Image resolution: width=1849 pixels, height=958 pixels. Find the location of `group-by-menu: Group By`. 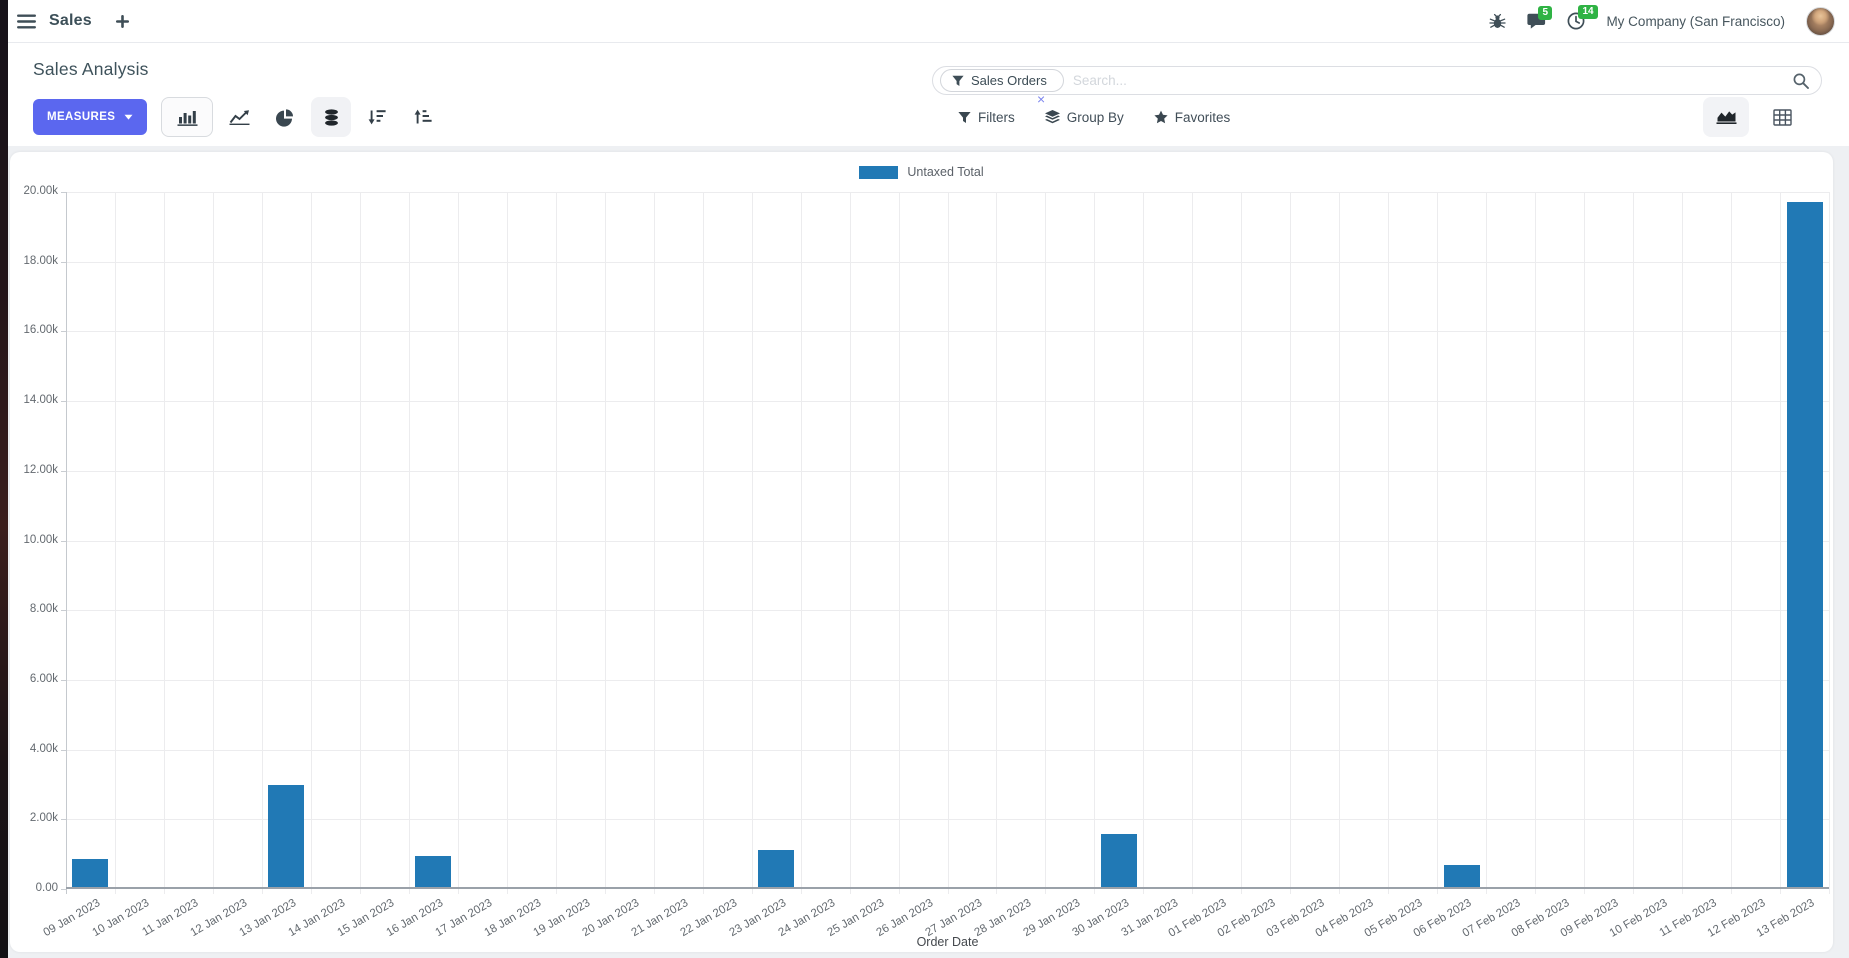

group-by-menu: Group By is located at coordinates (1084, 117).